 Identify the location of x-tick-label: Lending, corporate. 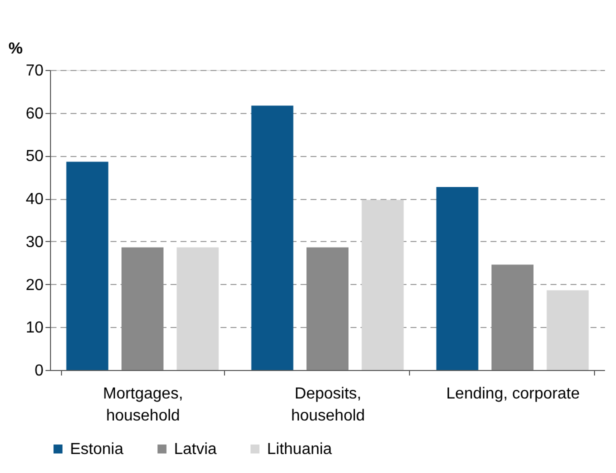
(513, 394).